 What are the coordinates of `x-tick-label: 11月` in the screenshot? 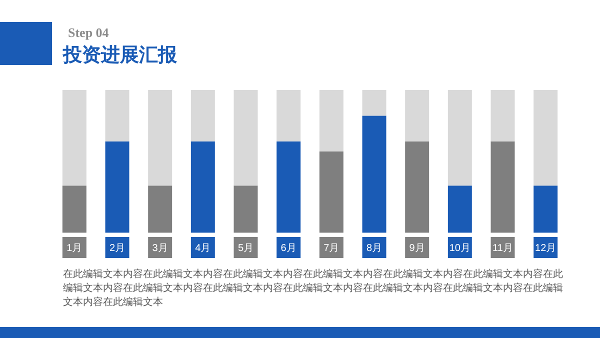 It's located at (502, 248).